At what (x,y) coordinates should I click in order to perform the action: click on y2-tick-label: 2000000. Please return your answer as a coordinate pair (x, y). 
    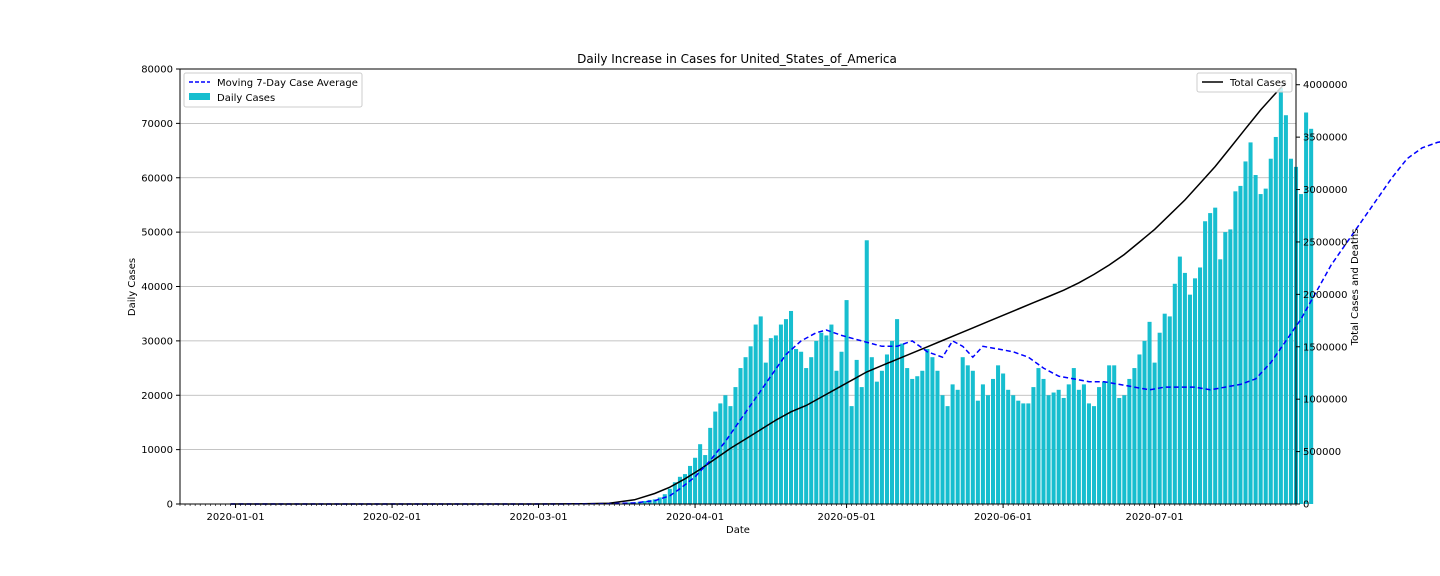
    Looking at the image, I should click on (1325, 295).